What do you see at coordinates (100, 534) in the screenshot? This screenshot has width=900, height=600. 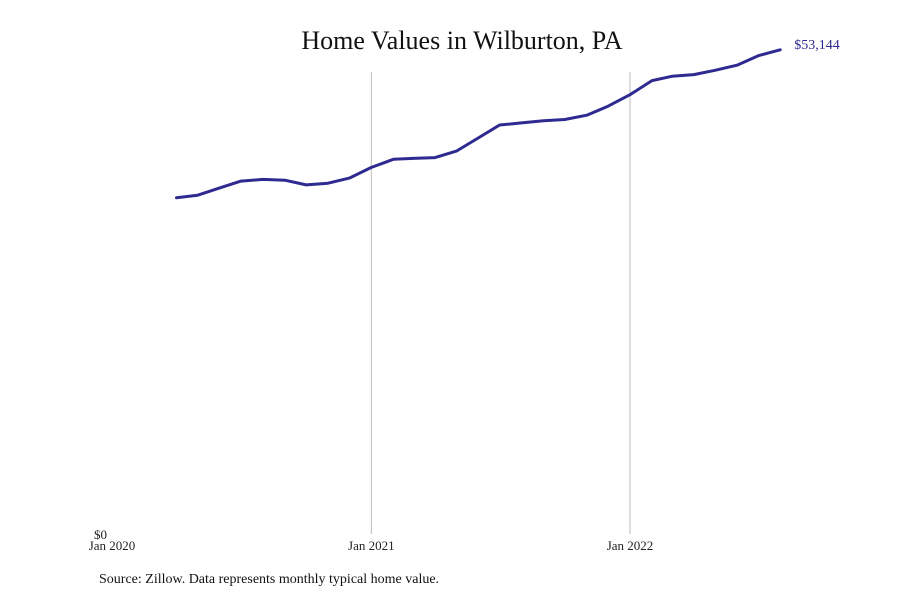 I see `y-tick-label: $0` at bounding box center [100, 534].